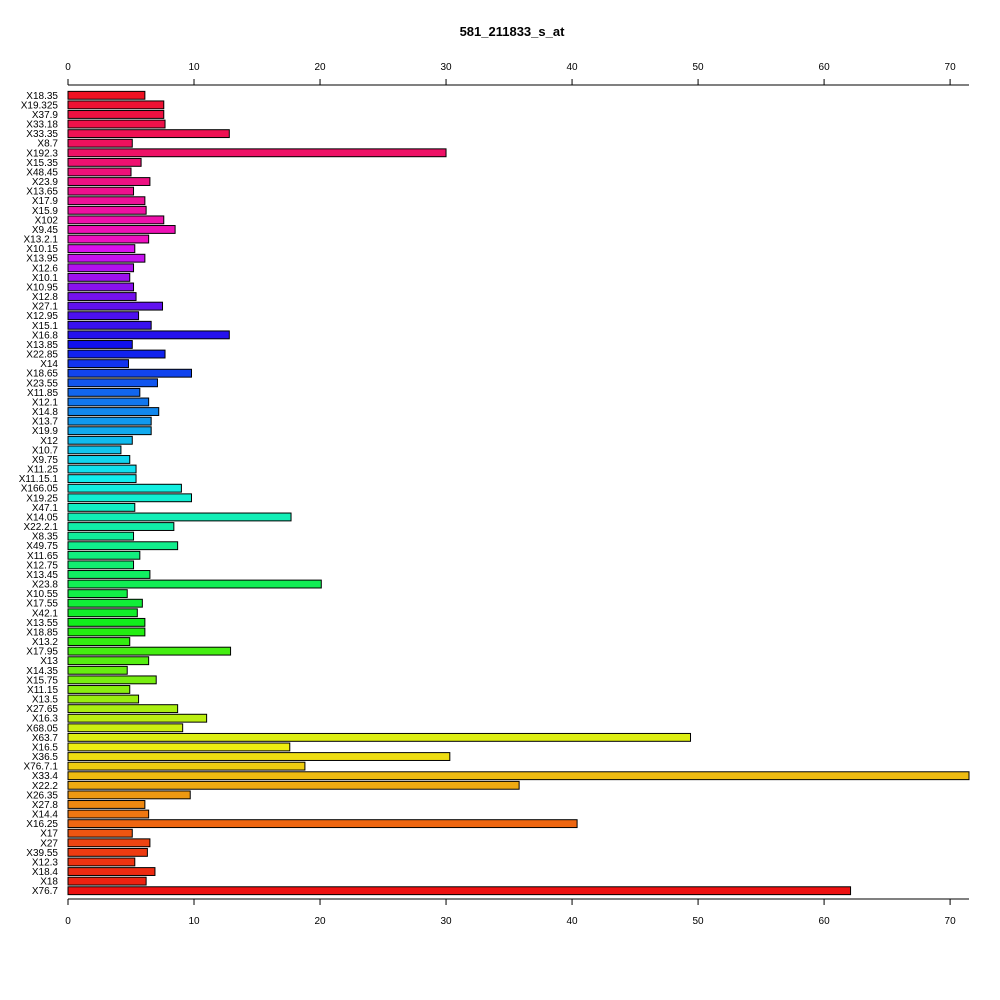 This screenshot has width=1000, height=1000. What do you see at coordinates (42, 575) in the screenshot?
I see `category-label: X13.45` at bounding box center [42, 575].